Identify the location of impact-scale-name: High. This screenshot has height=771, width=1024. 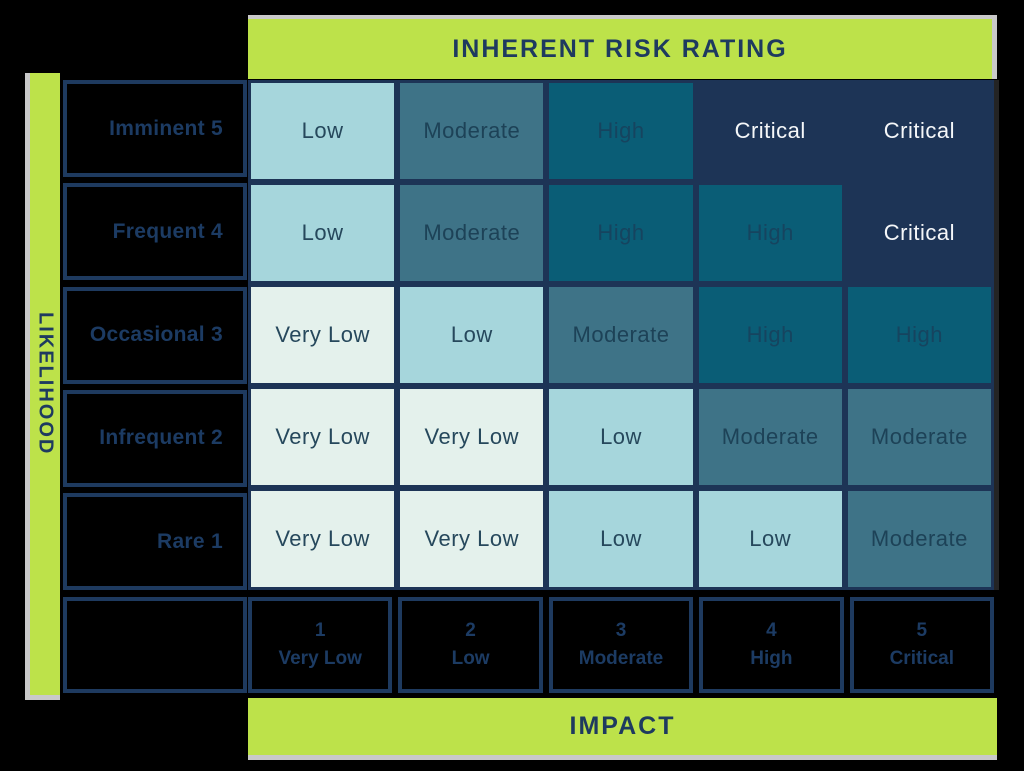
(771, 658).